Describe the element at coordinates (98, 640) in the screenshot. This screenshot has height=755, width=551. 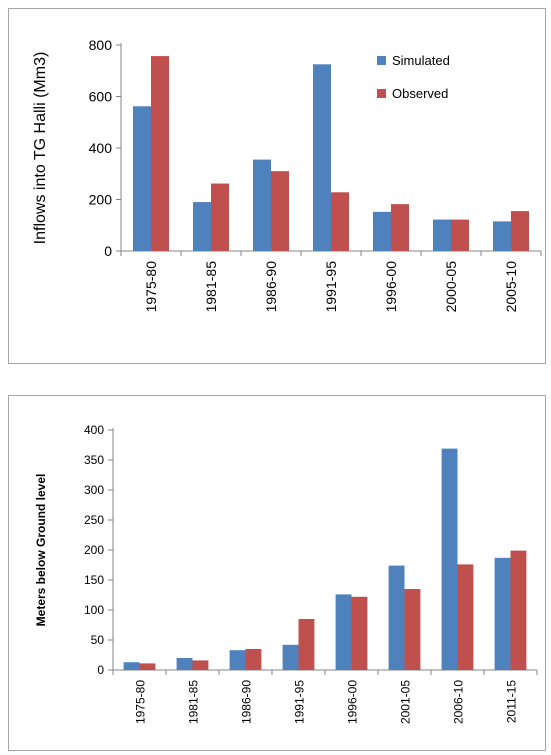
I see `y-tick-label: 50` at that location.